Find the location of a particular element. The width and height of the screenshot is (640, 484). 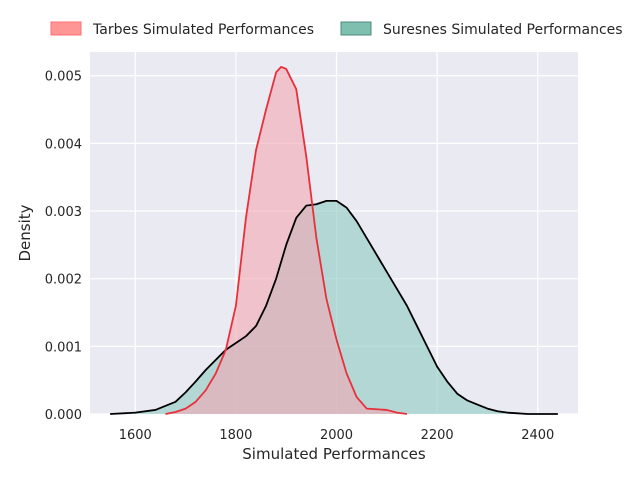

x-tick-labels: 1600 1800 2000 2200 2400 is located at coordinates (337, 435).